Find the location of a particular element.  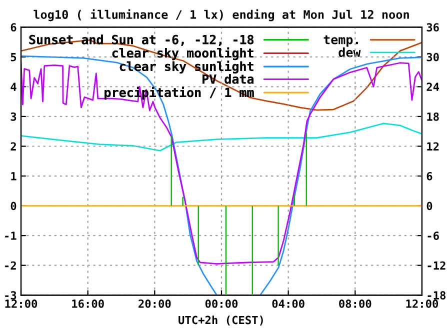

y-tick-label: 5 is located at coordinates (13, 57).